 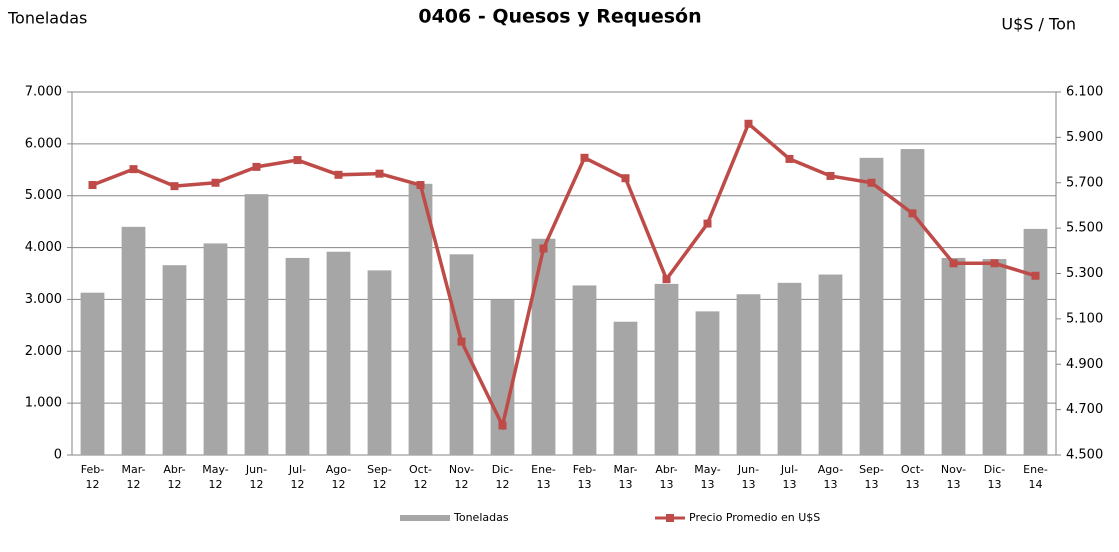 What do you see at coordinates (625, 477) in the screenshot?
I see `x-tick-label: Mar-13` at bounding box center [625, 477].